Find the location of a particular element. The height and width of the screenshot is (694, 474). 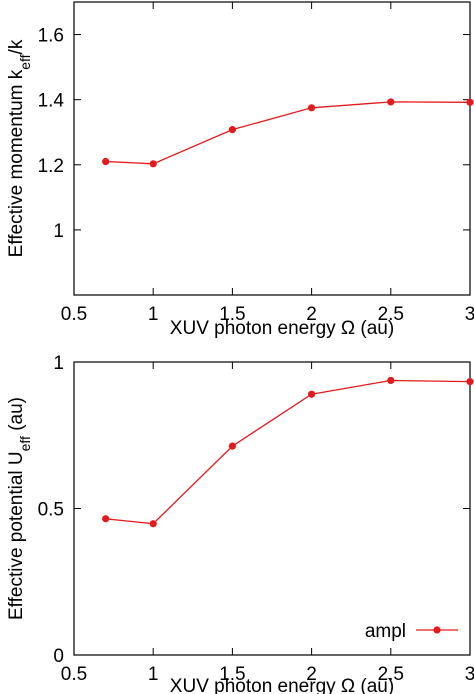

y-tick-label: 1.4 is located at coordinates (51, 101).